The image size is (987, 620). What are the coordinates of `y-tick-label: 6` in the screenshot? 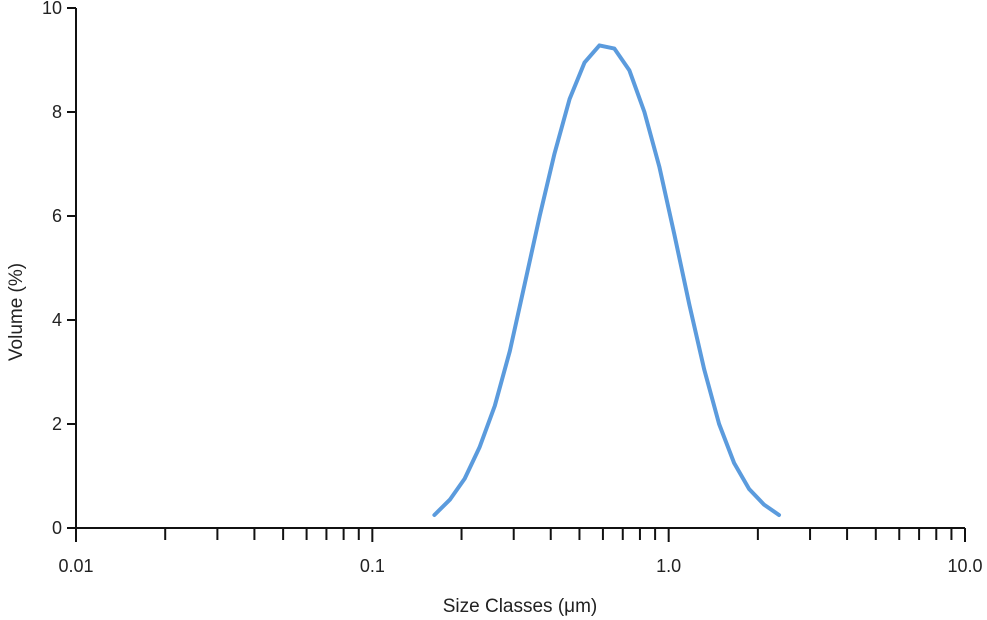 It's located at (57, 216).